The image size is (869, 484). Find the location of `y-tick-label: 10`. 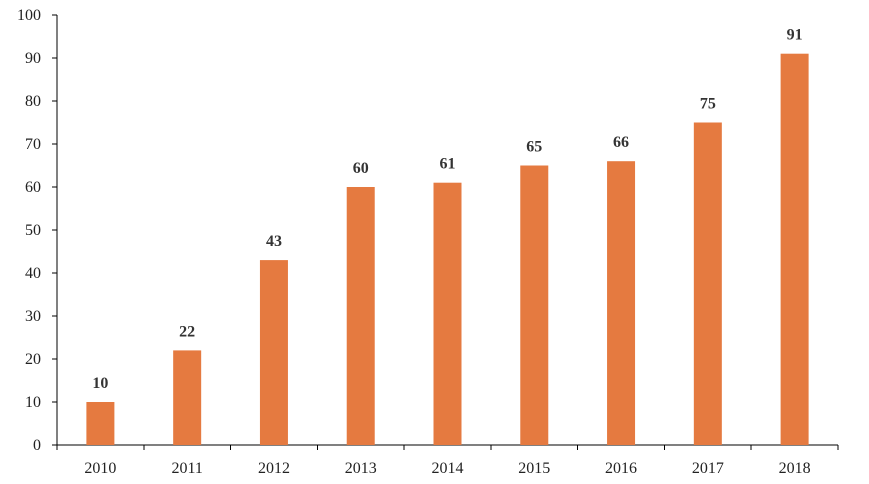

y-tick-label: 10 is located at coordinates (33, 402).